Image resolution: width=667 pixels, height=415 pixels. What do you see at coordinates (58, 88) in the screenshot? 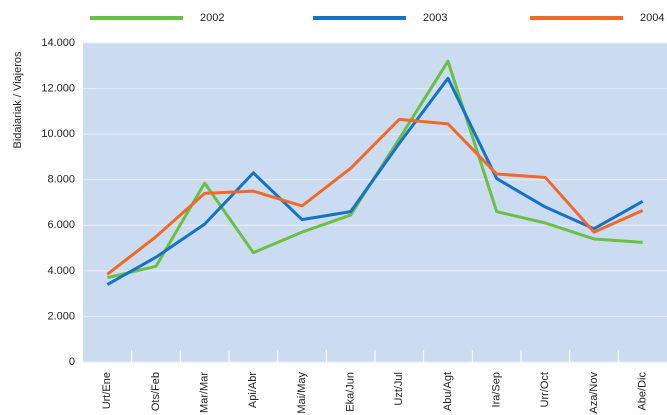
I see `y-tick-label: 12.000` at bounding box center [58, 88].